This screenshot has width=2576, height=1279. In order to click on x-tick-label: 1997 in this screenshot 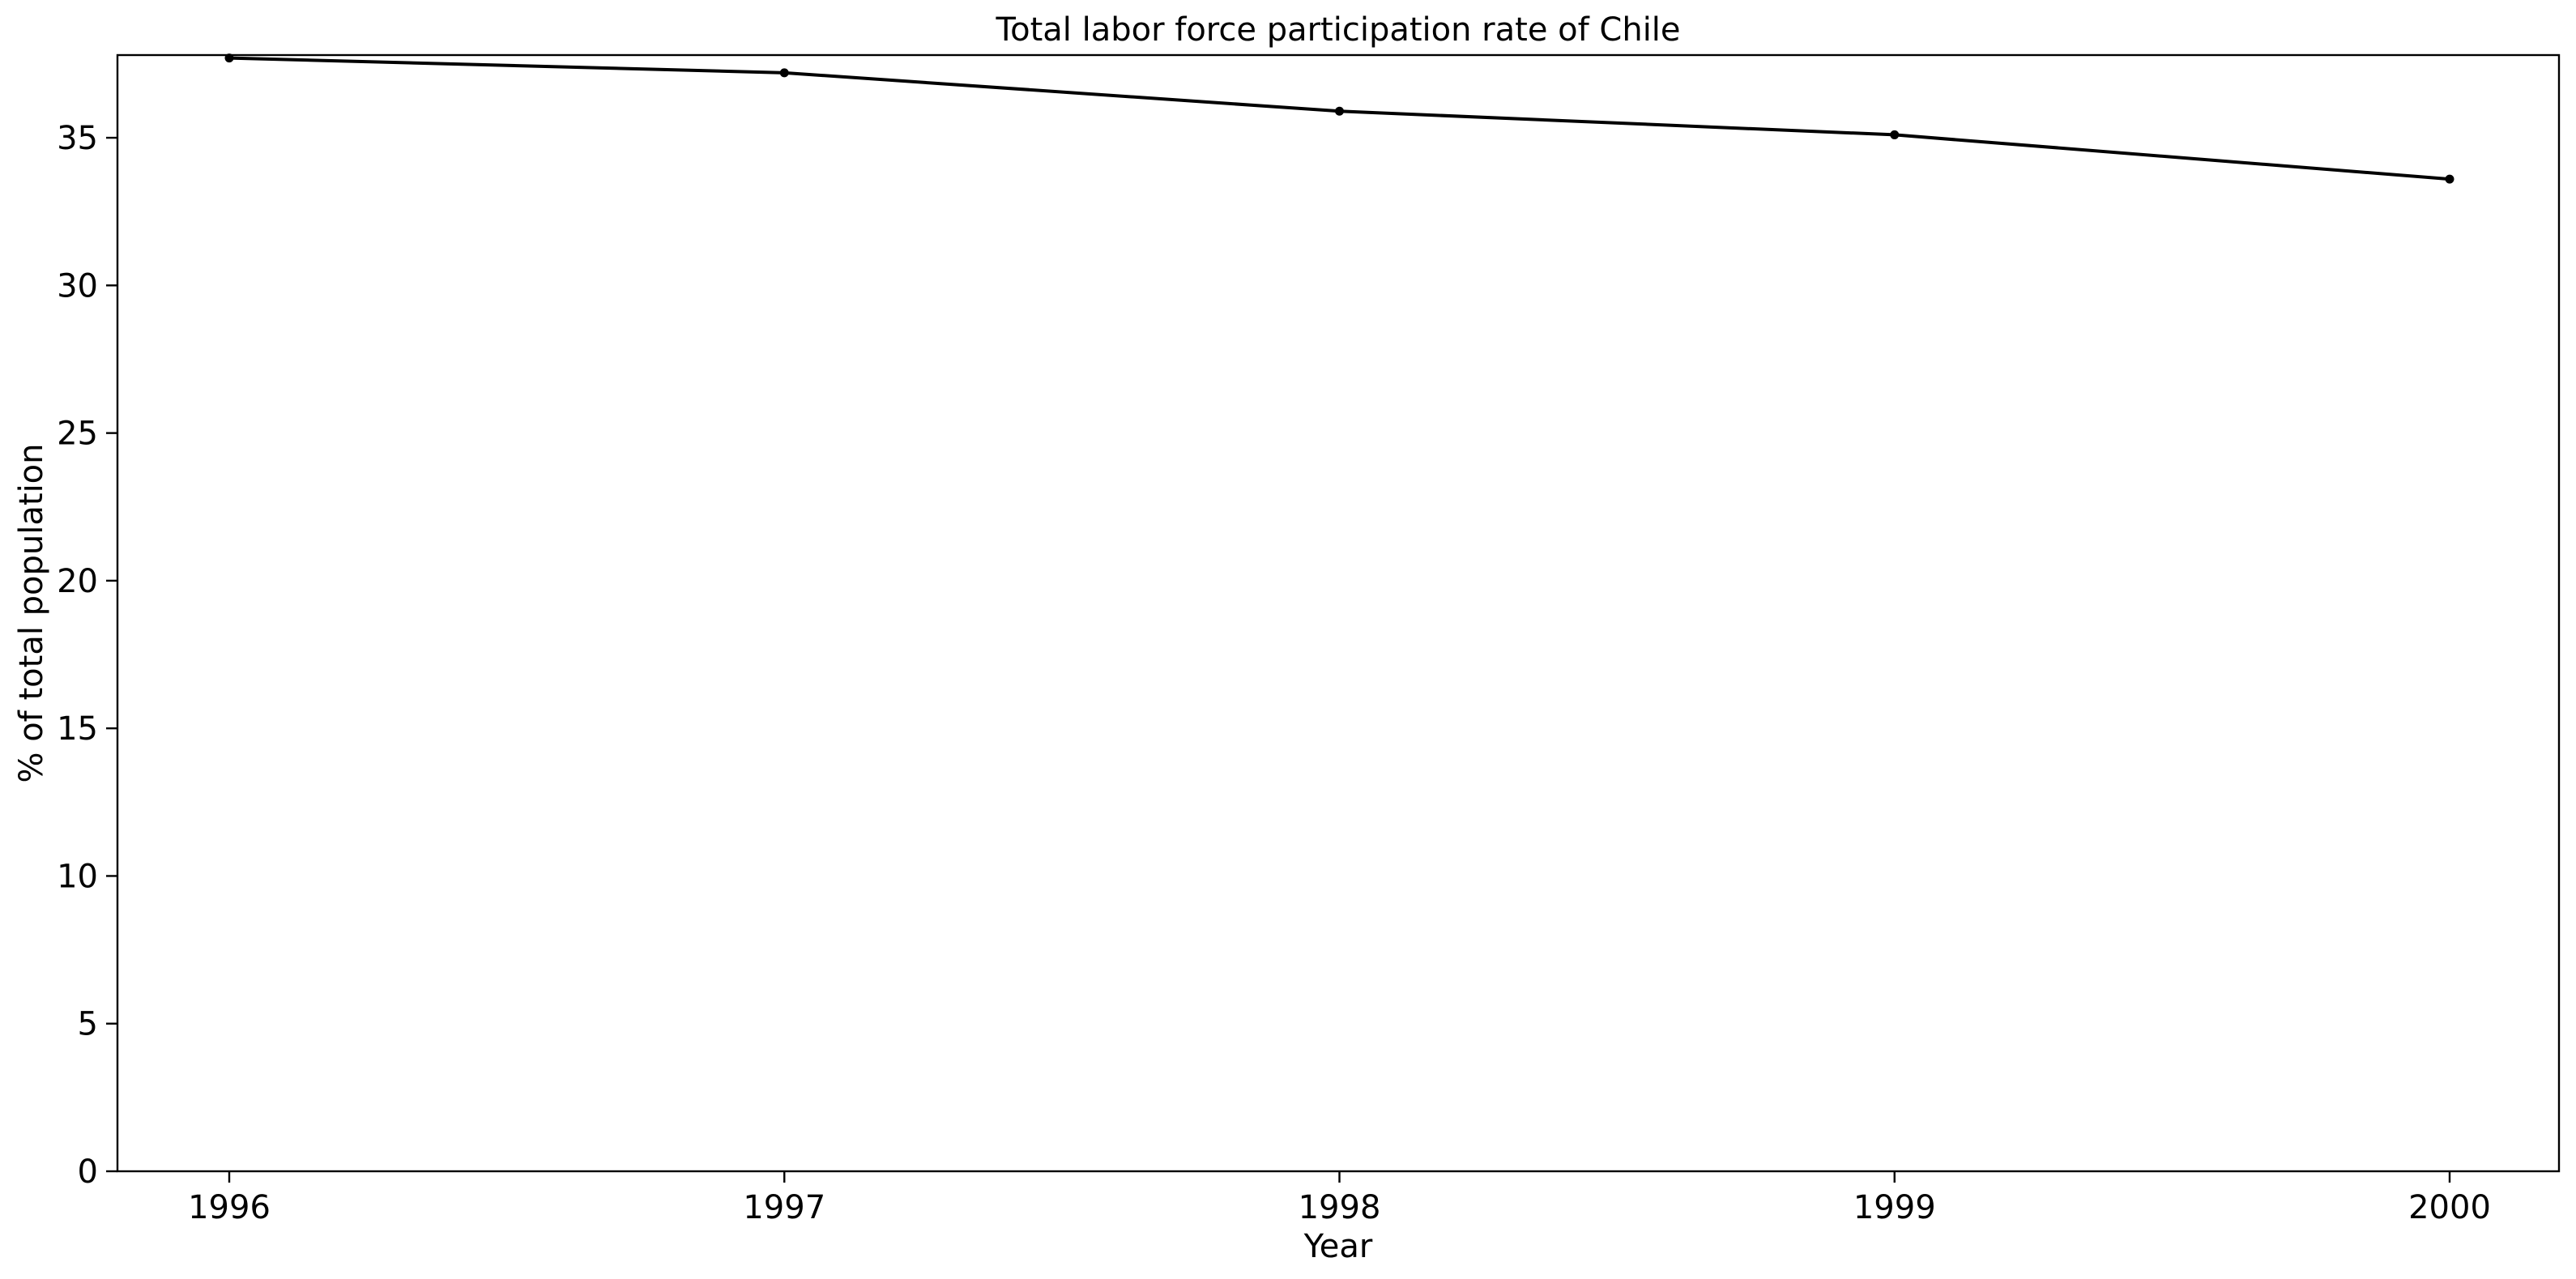, I will do `click(784, 1207)`.